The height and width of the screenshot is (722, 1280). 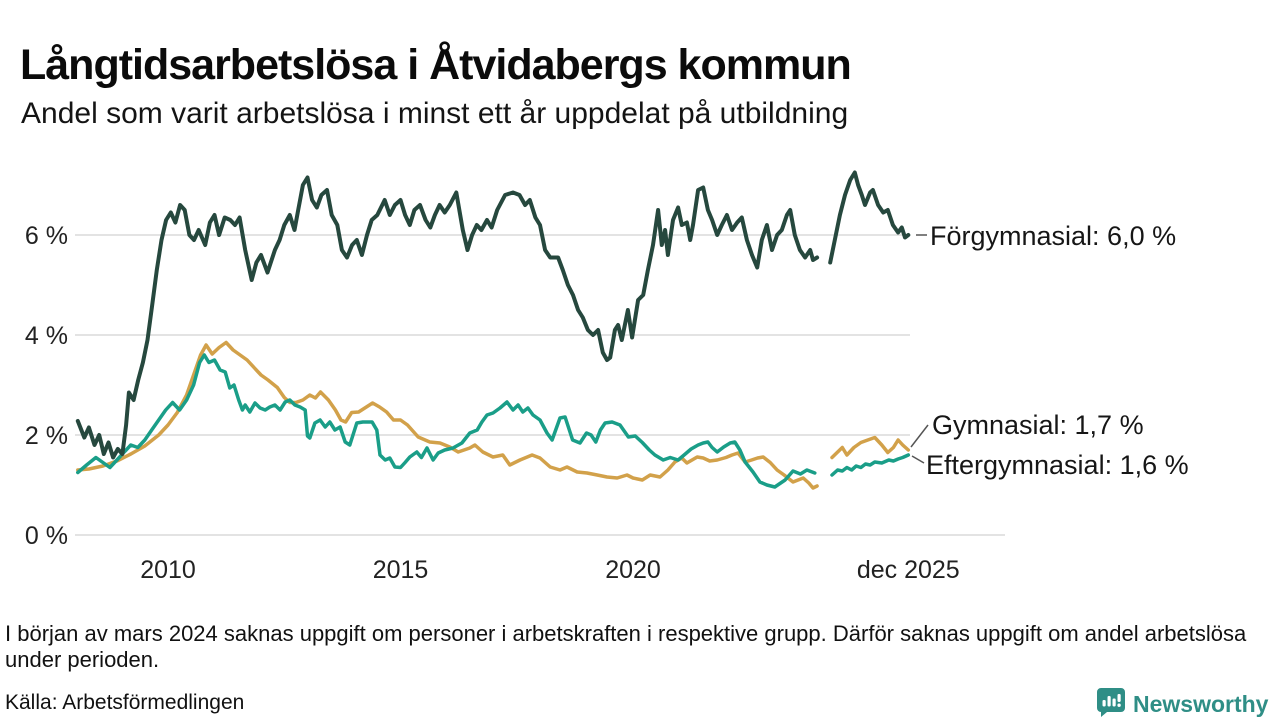 I want to click on newsworthy-logo: Newsworthy, so click(x=1182, y=704).